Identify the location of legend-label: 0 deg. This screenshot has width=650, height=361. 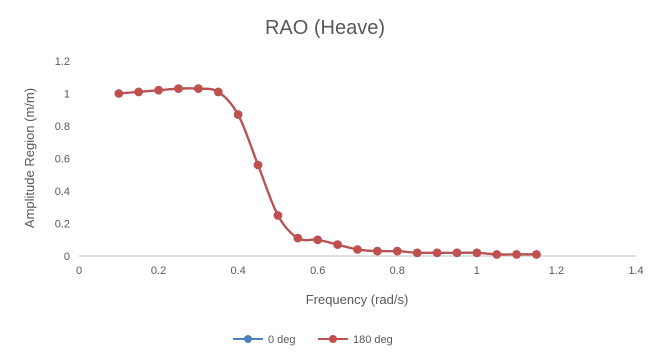
(282, 340).